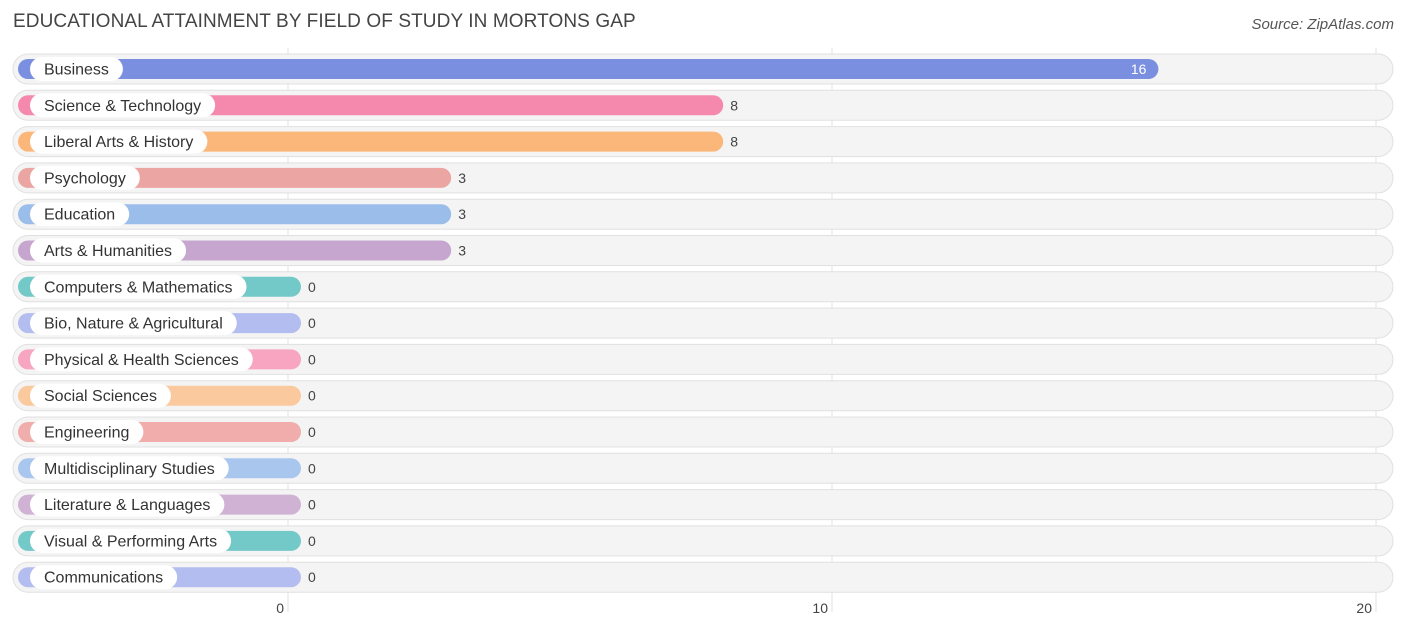 The height and width of the screenshot is (631, 1406). Describe the element at coordinates (703, 214) in the screenshot. I see `bar-row: Education 3` at that location.